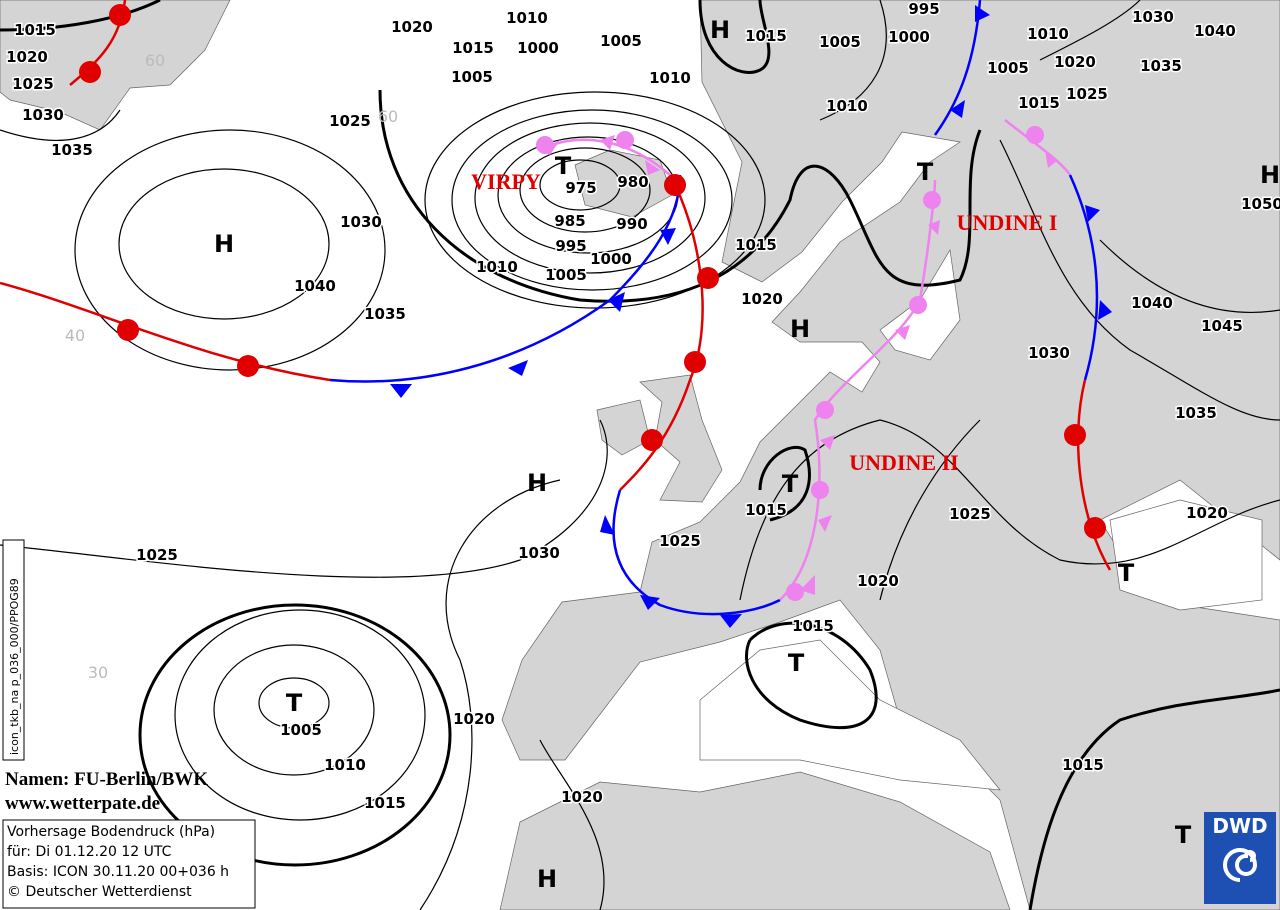 The width and height of the screenshot is (1280, 910). What do you see at coordinates (569, 221) in the screenshot?
I see `isobar-label: 985` at bounding box center [569, 221].